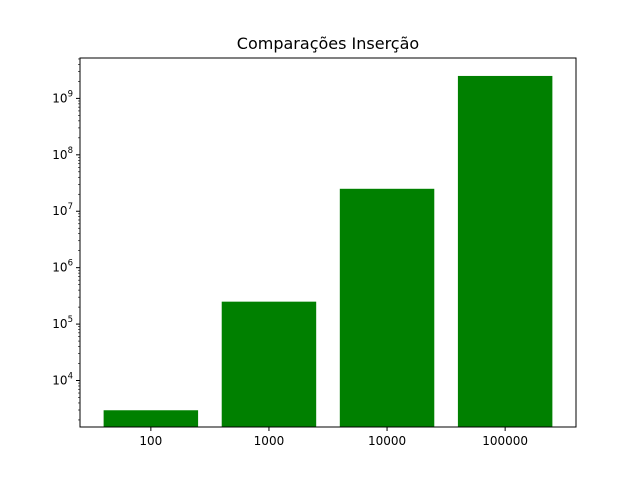  I want to click on y-tick-exponent: 7, so click(70, 207).